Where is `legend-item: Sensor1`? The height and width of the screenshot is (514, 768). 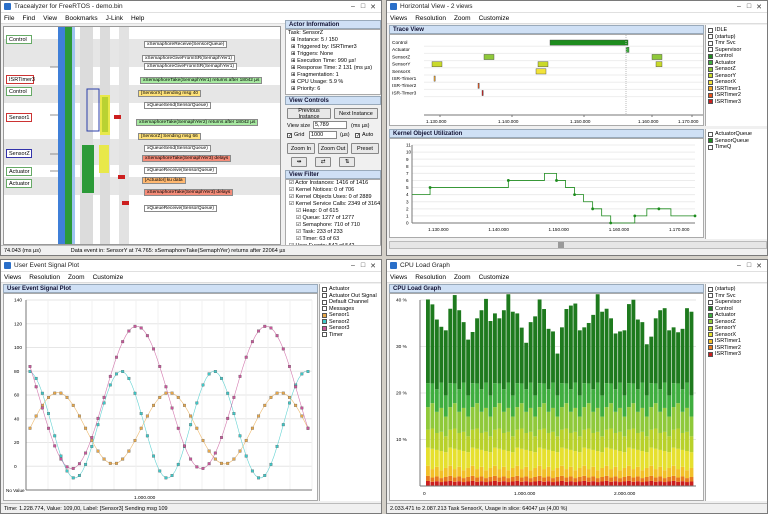 legend-item: Sensor1 is located at coordinates (350, 315).